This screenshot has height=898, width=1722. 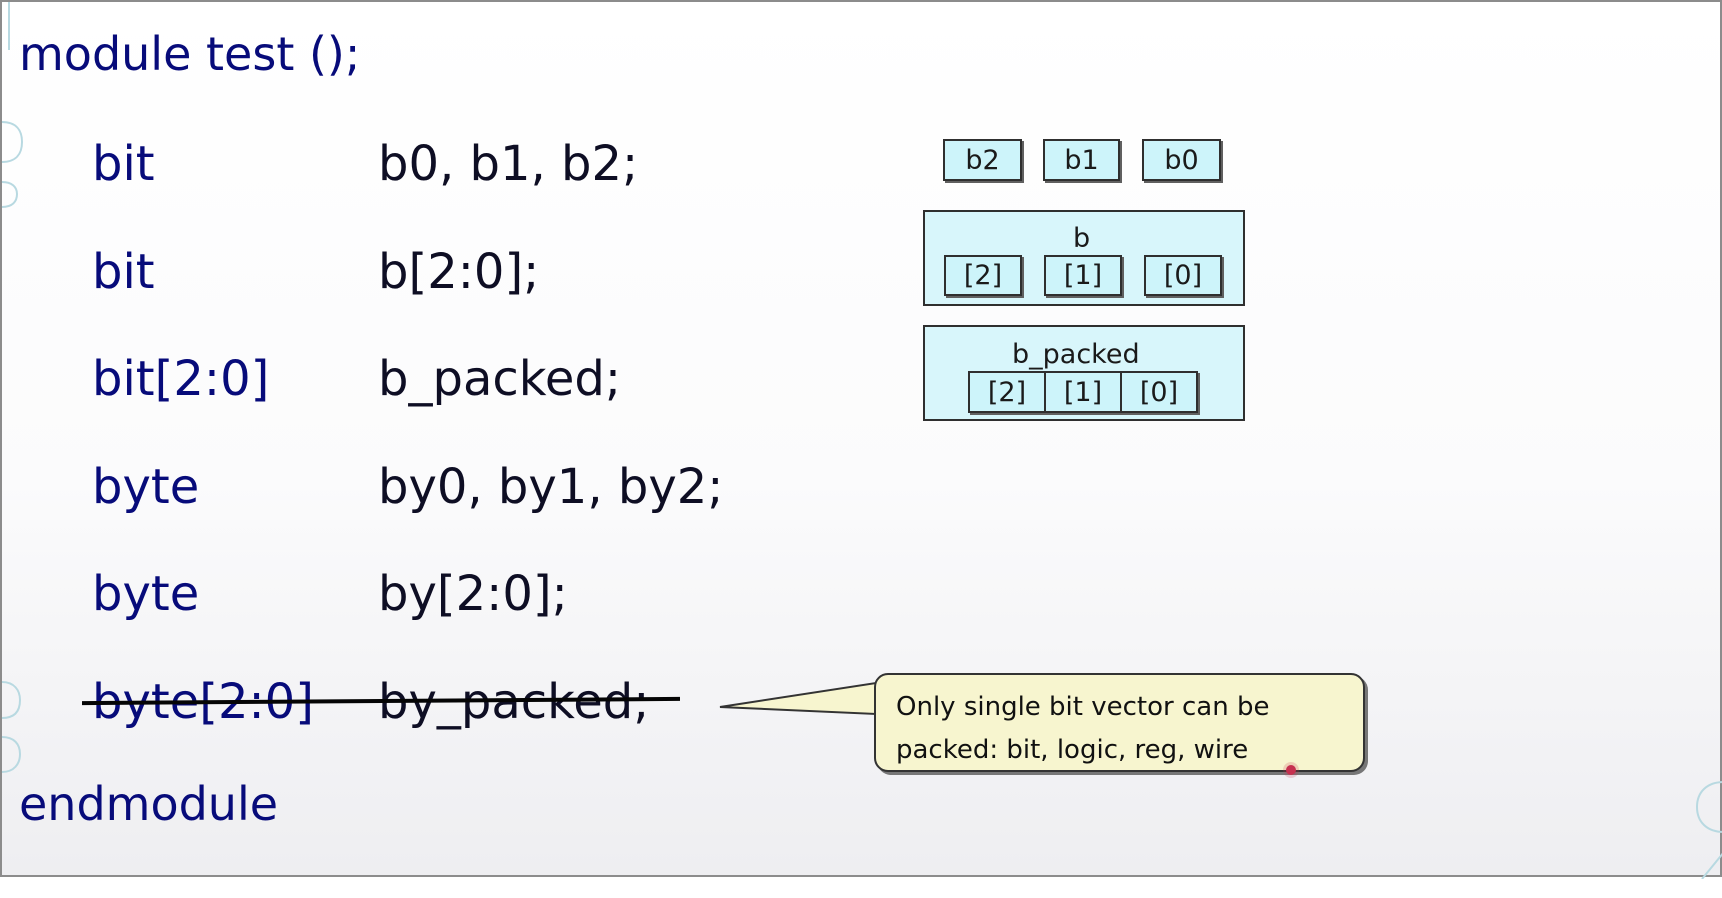 What do you see at coordinates (798, 698) in the screenshot?
I see `callout-pointer-tail` at bounding box center [798, 698].